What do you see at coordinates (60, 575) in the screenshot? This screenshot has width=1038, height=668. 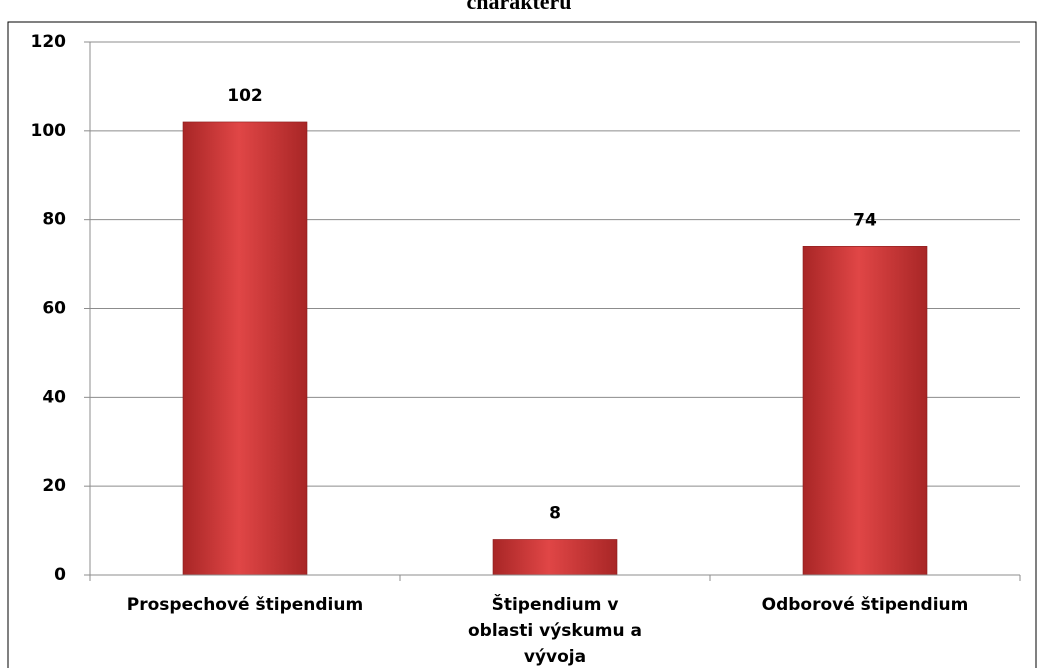 I see `y-tick-label: 0` at bounding box center [60, 575].